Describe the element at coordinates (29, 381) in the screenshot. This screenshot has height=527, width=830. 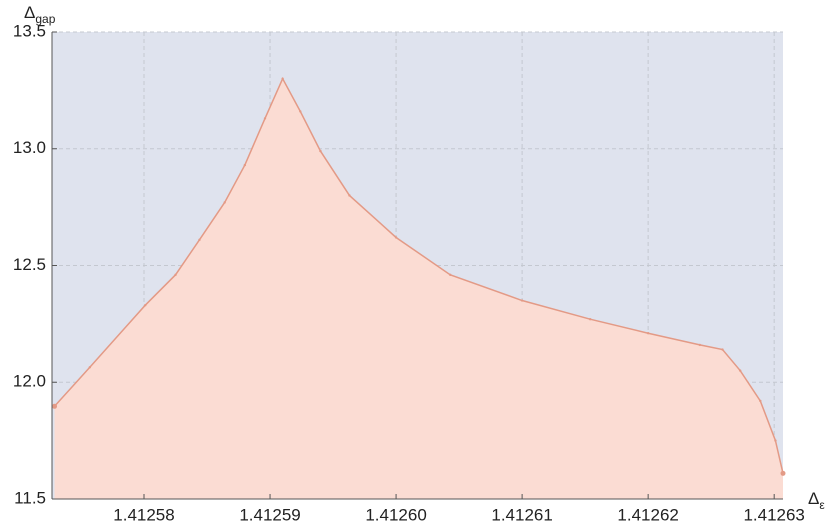
I see `y-tick-label: 12.0` at that location.